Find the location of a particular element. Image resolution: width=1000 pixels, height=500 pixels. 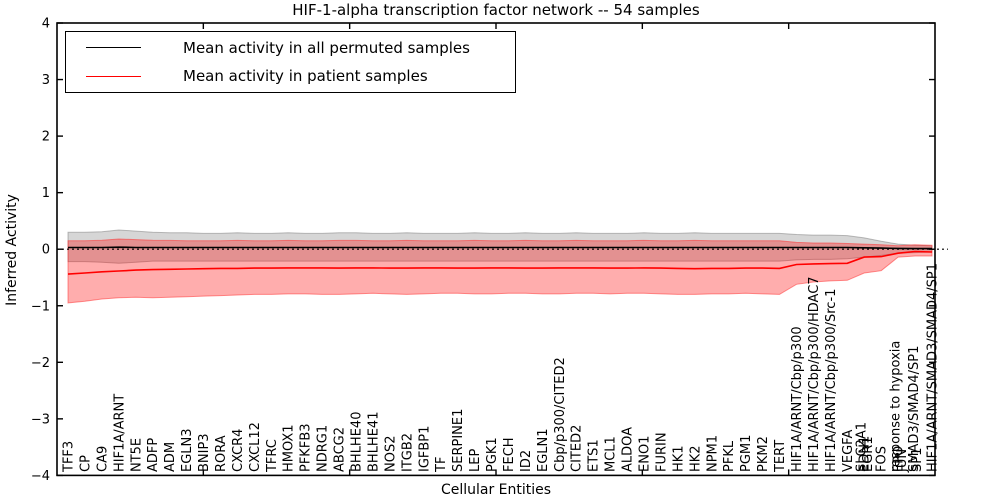

x-entity-label: Cbp/p300/CITED2 is located at coordinates (560, 414).